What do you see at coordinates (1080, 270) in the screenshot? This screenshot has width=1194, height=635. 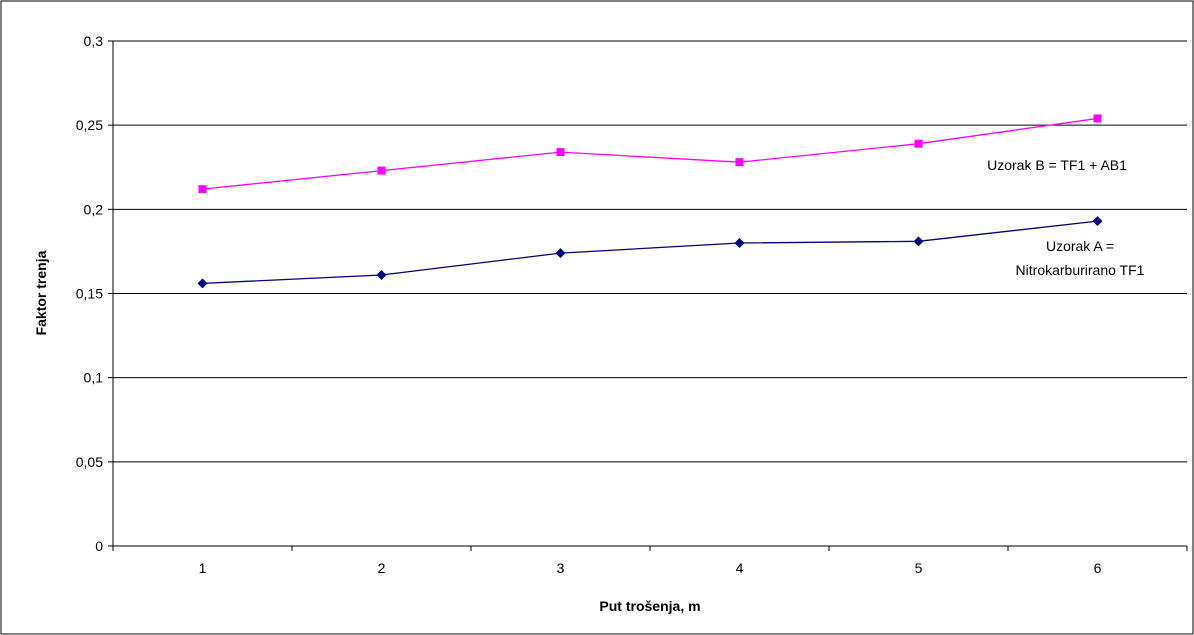 I see `series-label: Nitrokarburirano TF1` at bounding box center [1080, 270].